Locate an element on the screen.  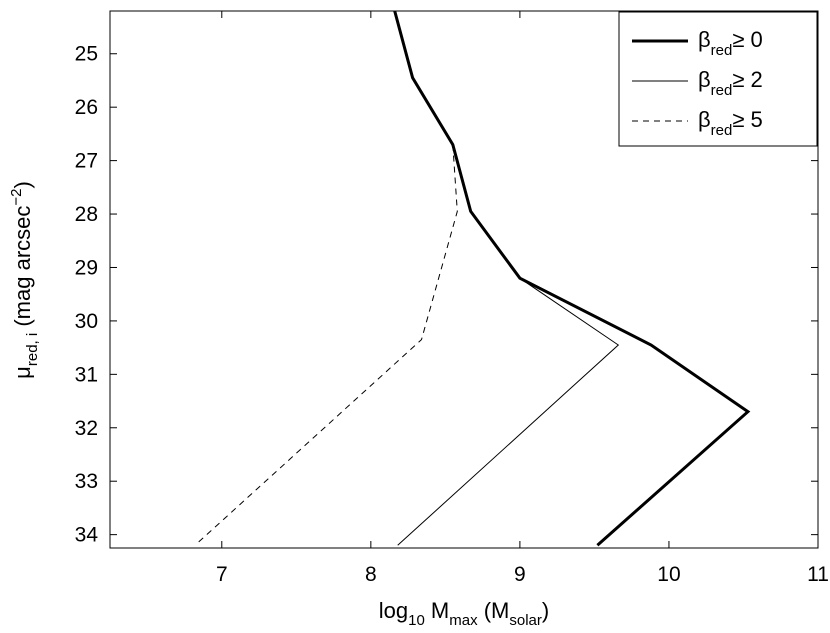
y-axis-label: μred, i (mag arcsec−2) is located at coordinates (24, 280).